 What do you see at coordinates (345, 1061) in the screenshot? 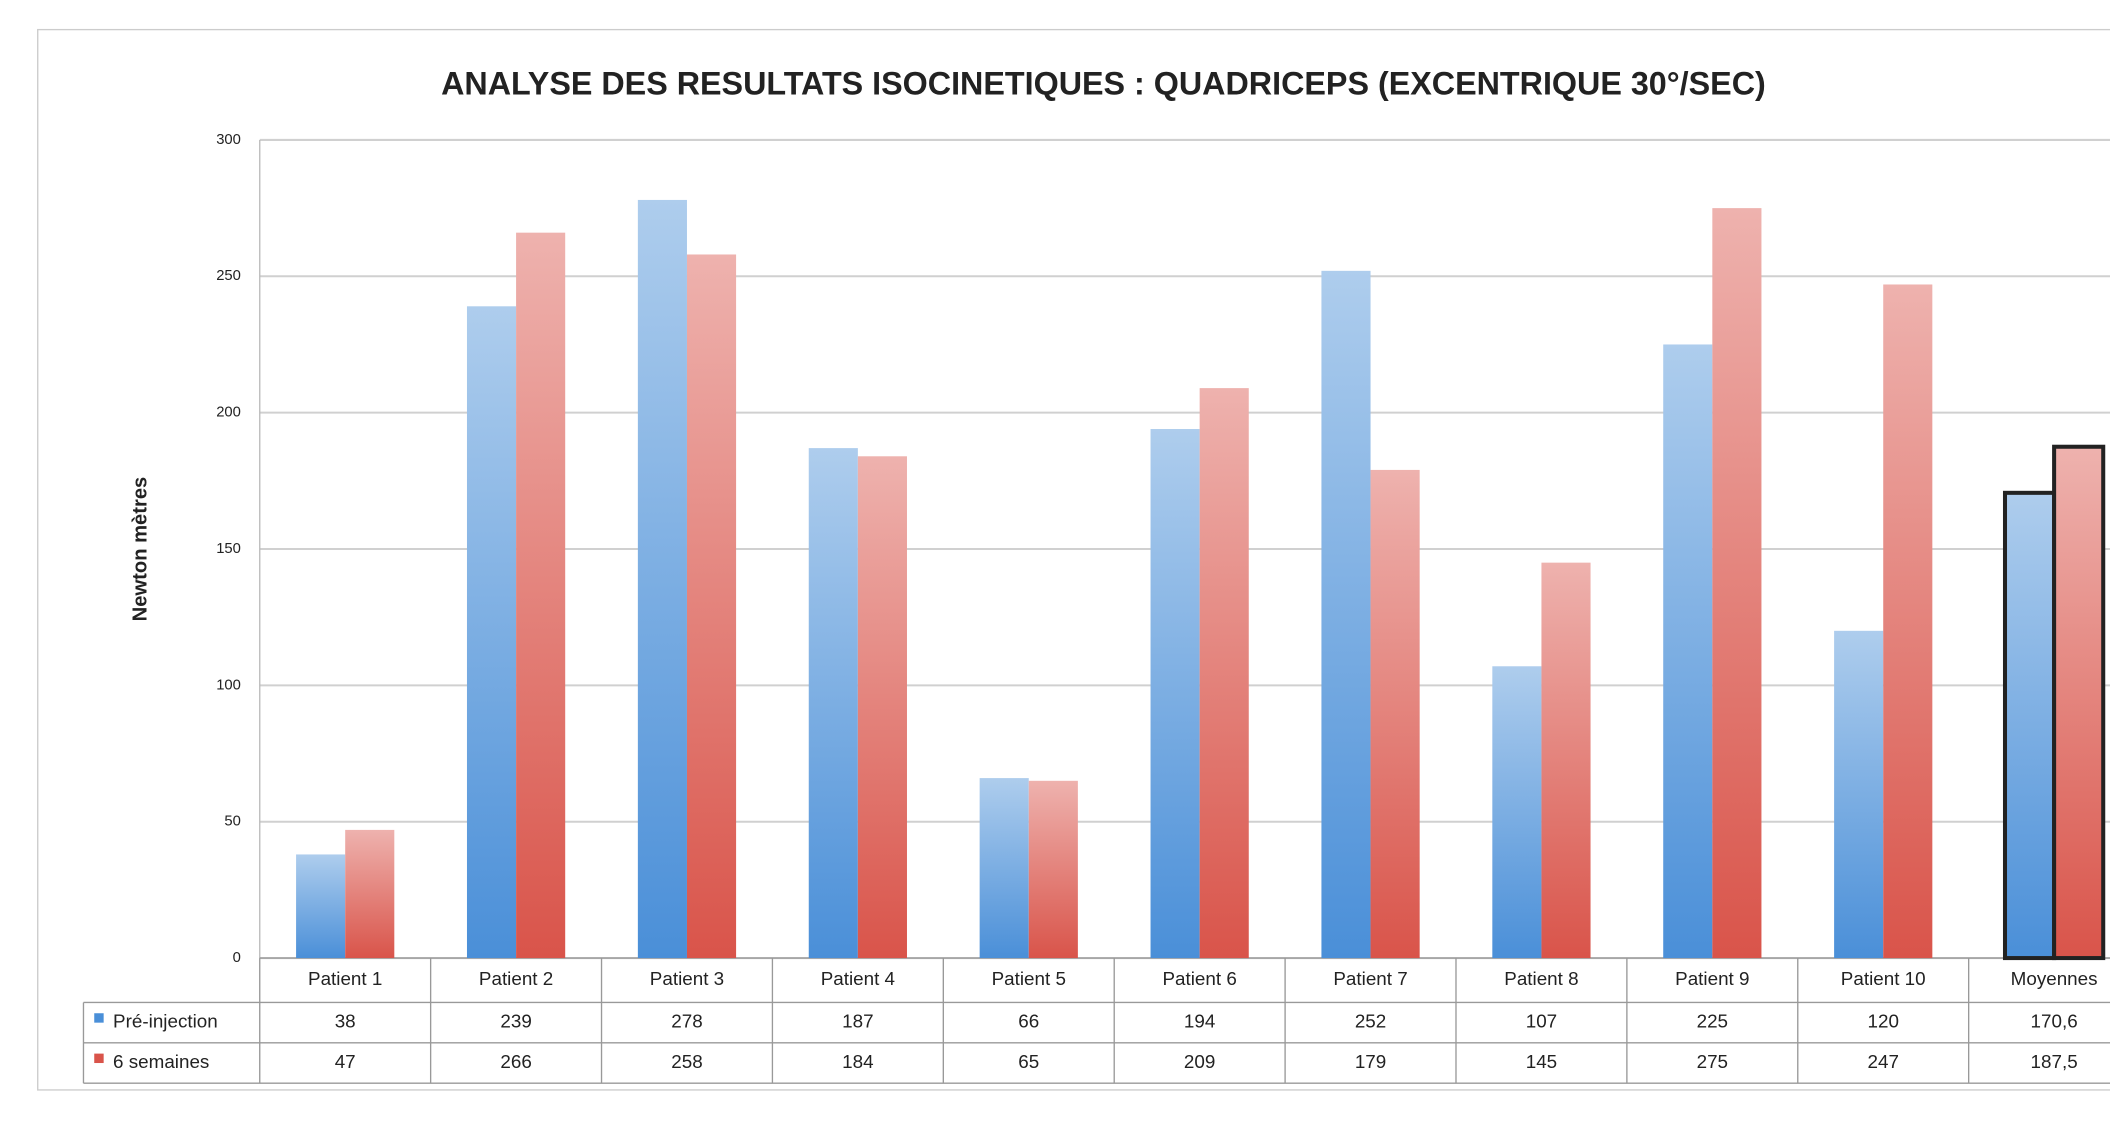
I see `data-label: 47` at bounding box center [345, 1061].